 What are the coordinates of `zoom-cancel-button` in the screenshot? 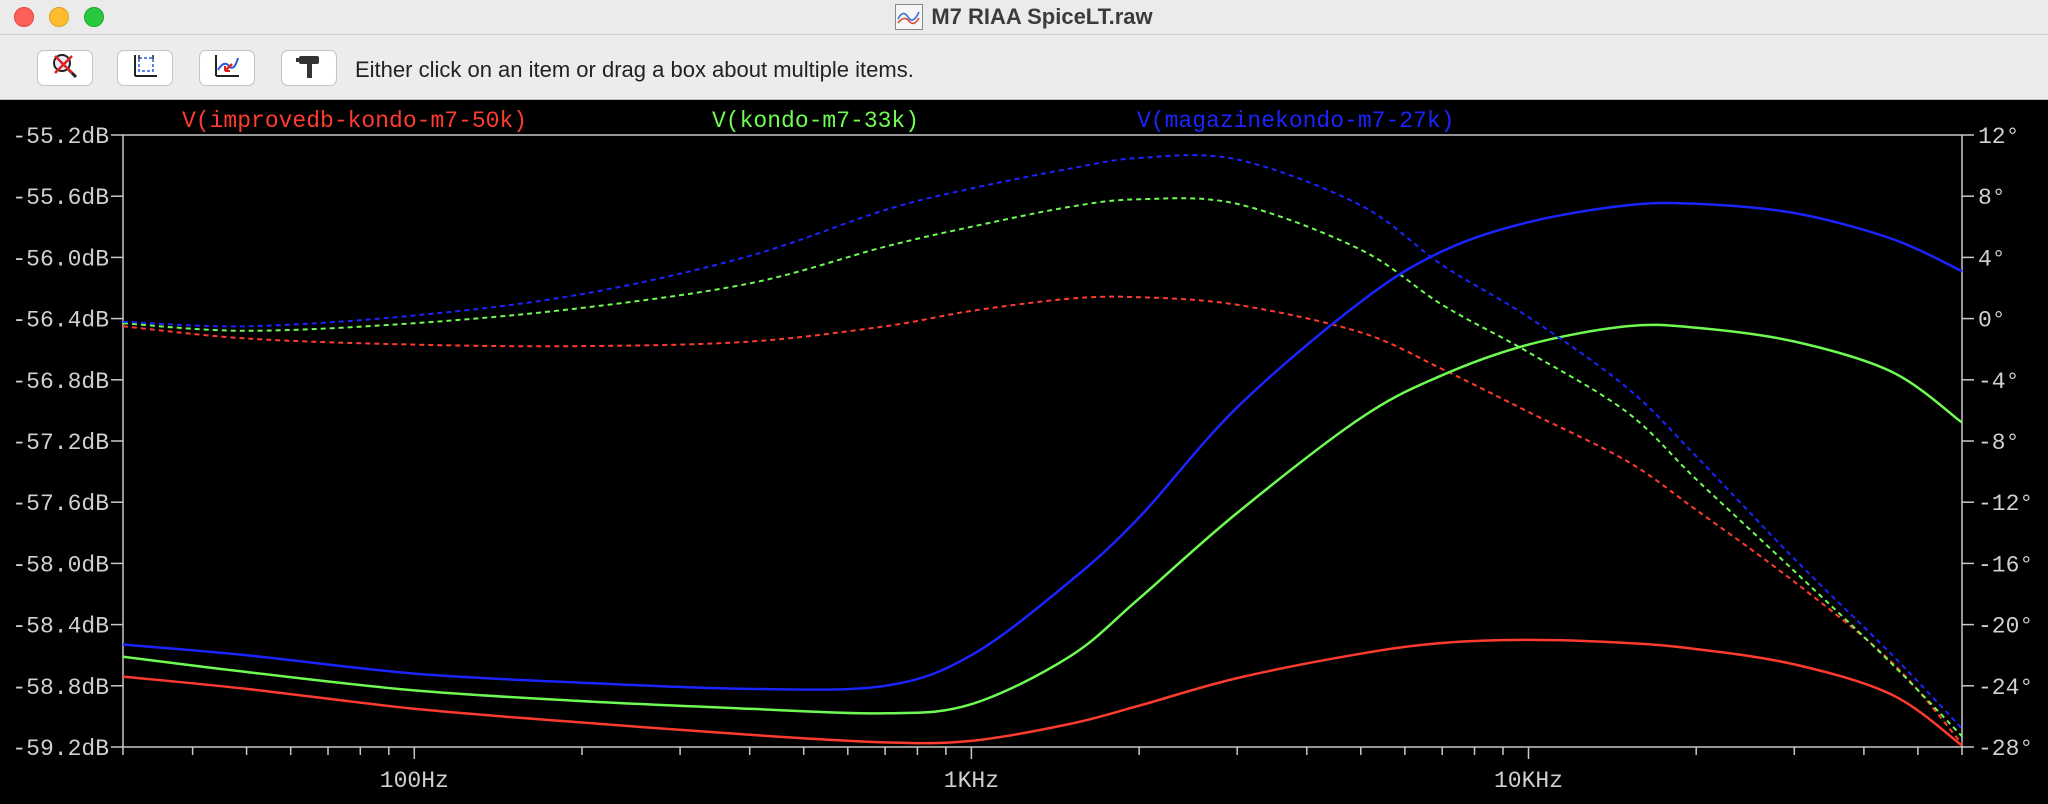 It's located at (65, 68).